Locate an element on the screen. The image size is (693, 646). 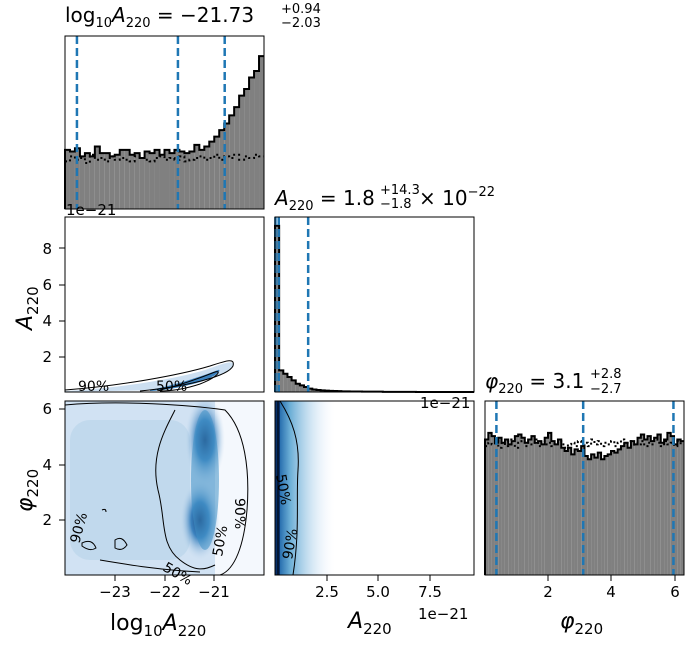
xtick-m23: −23 is located at coordinates (115, 592).